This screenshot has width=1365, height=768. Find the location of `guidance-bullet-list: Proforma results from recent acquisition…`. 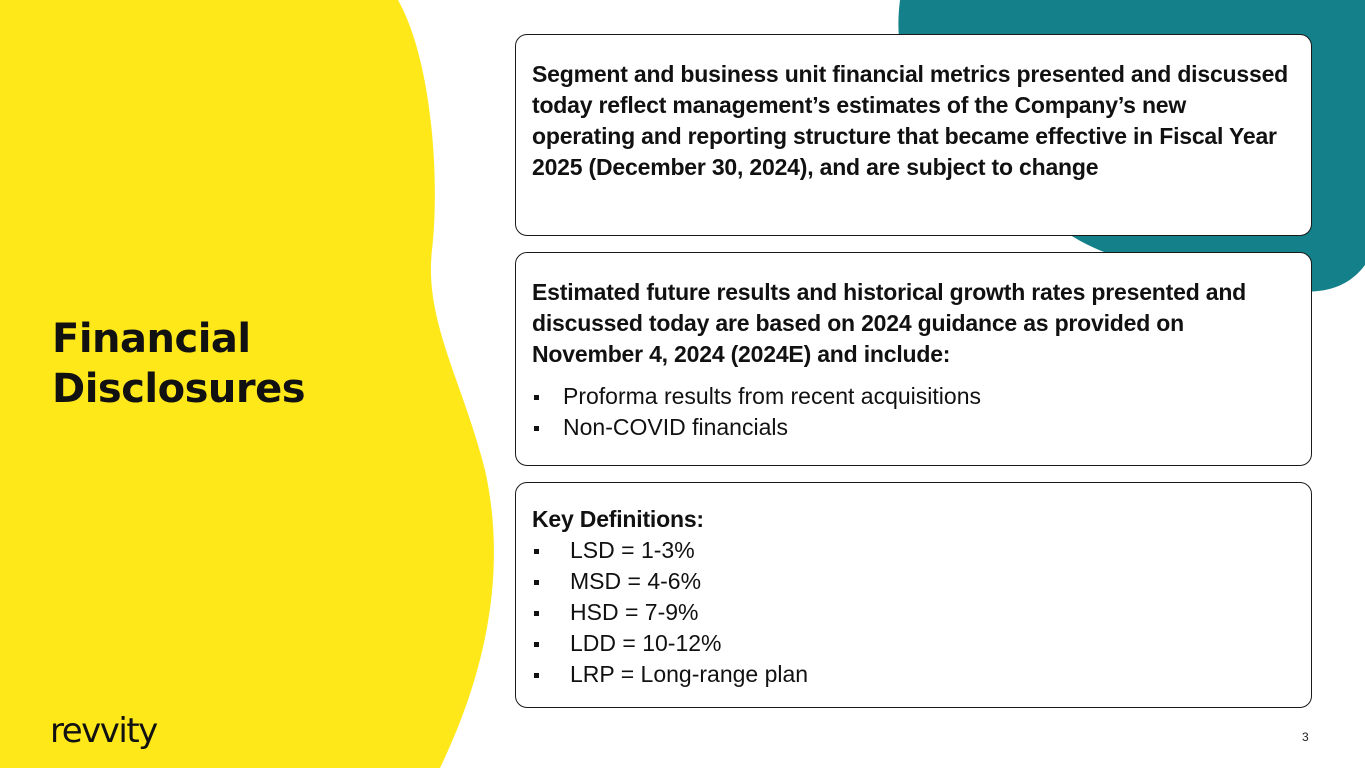

guidance-bullet-list: Proforma results from recent acquisition… is located at coordinates (913, 412).